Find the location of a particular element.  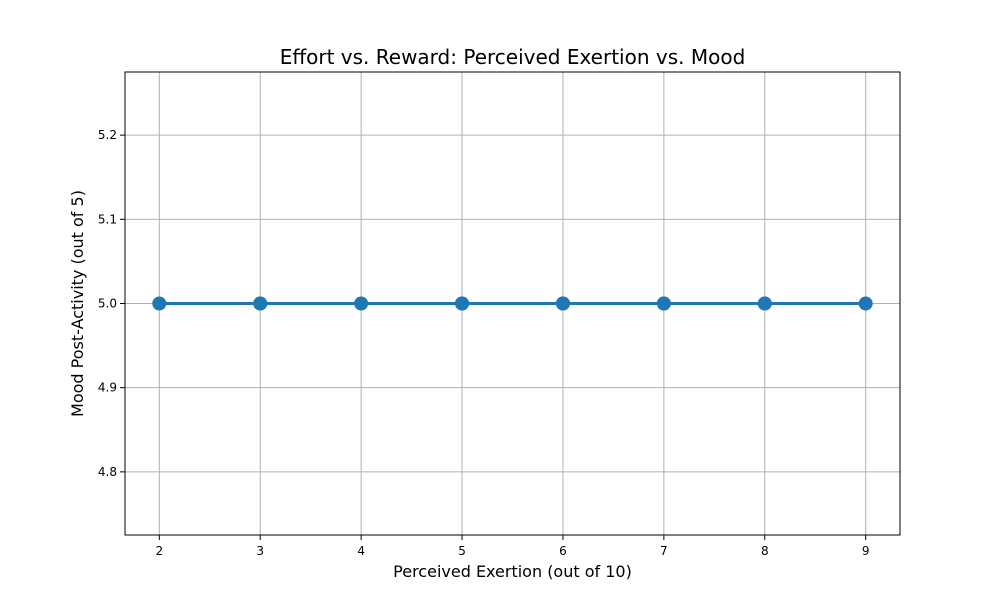

series-layer is located at coordinates (512, 303).